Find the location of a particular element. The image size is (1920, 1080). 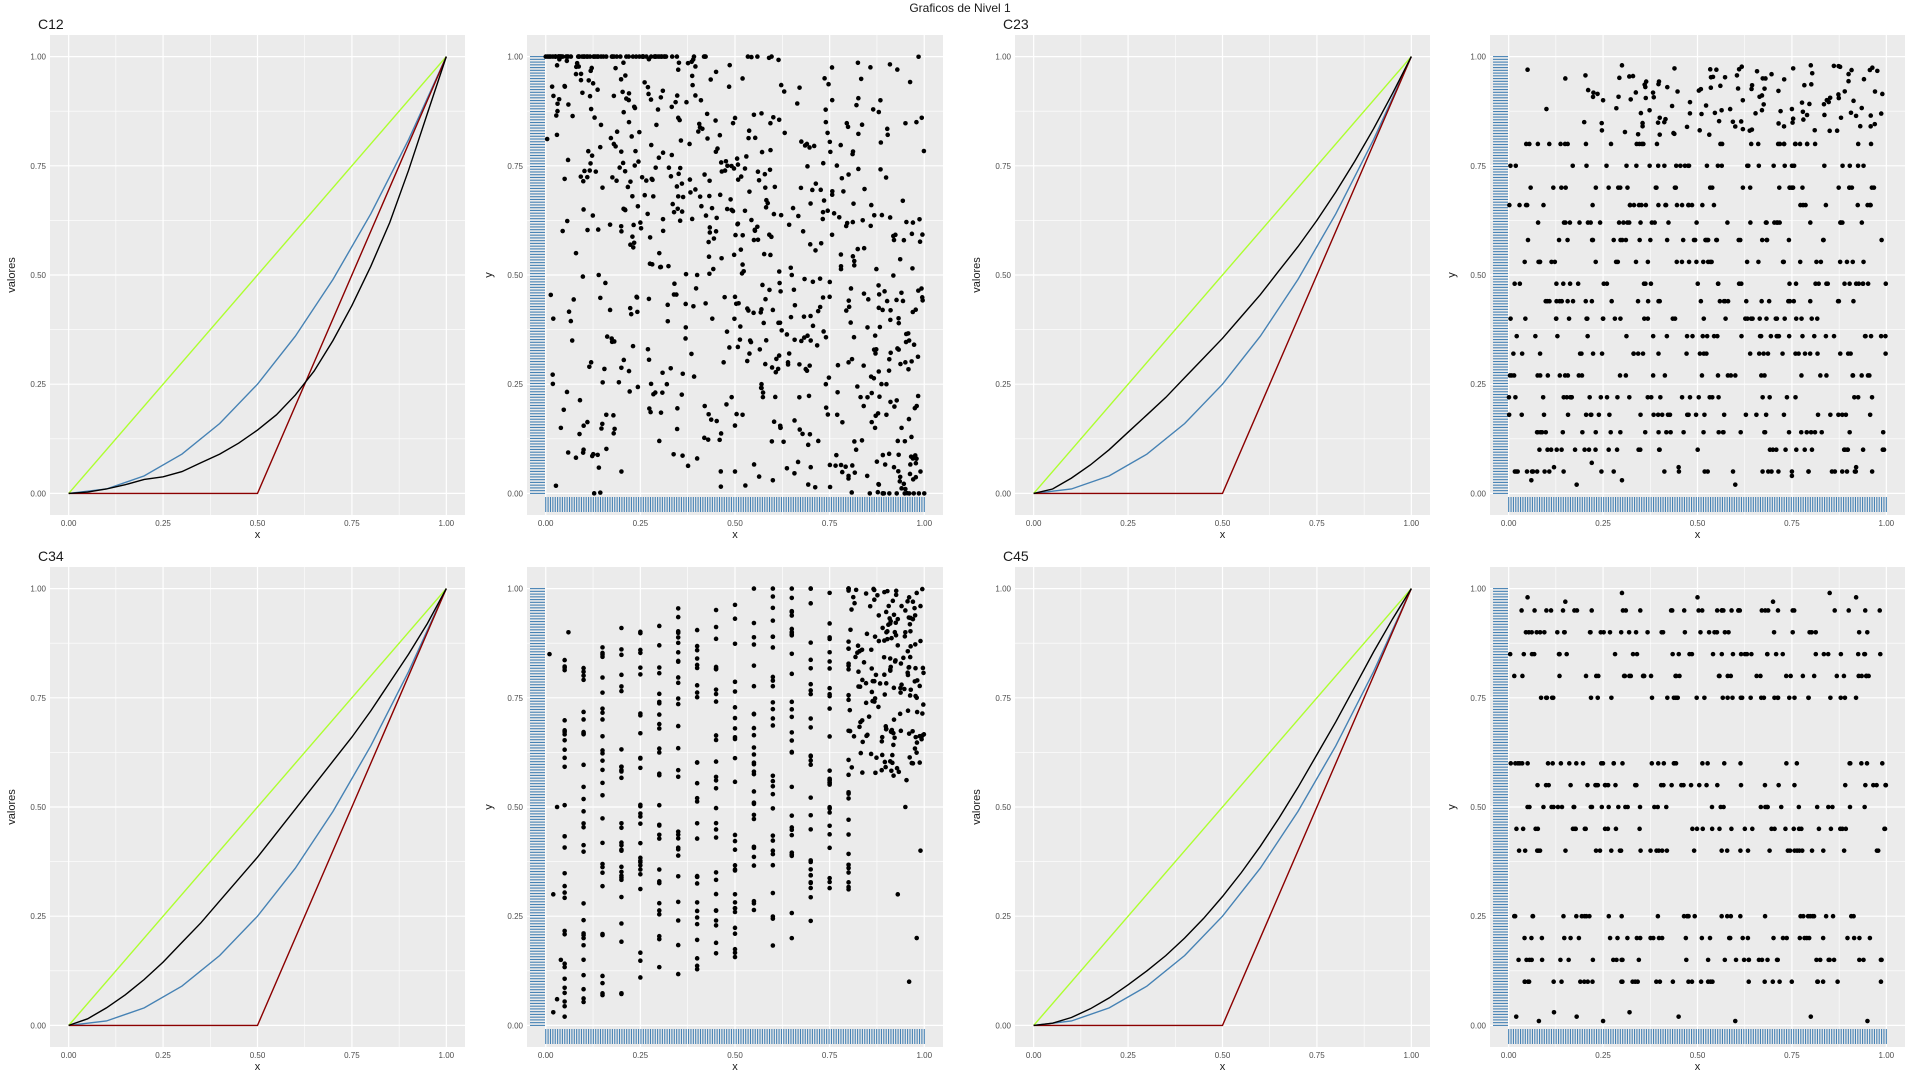

x-tick-label: 0.25 is located at coordinates (163, 523).